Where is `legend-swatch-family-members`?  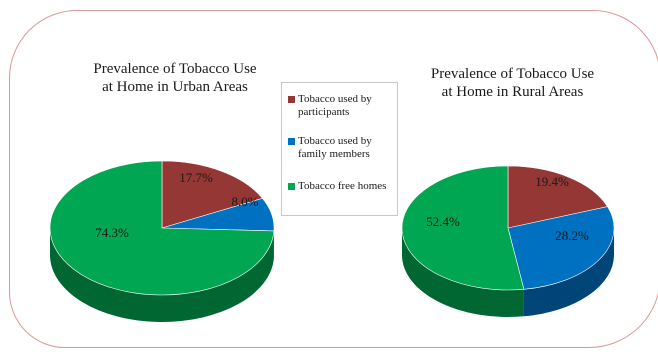 legend-swatch-family-members is located at coordinates (291, 141).